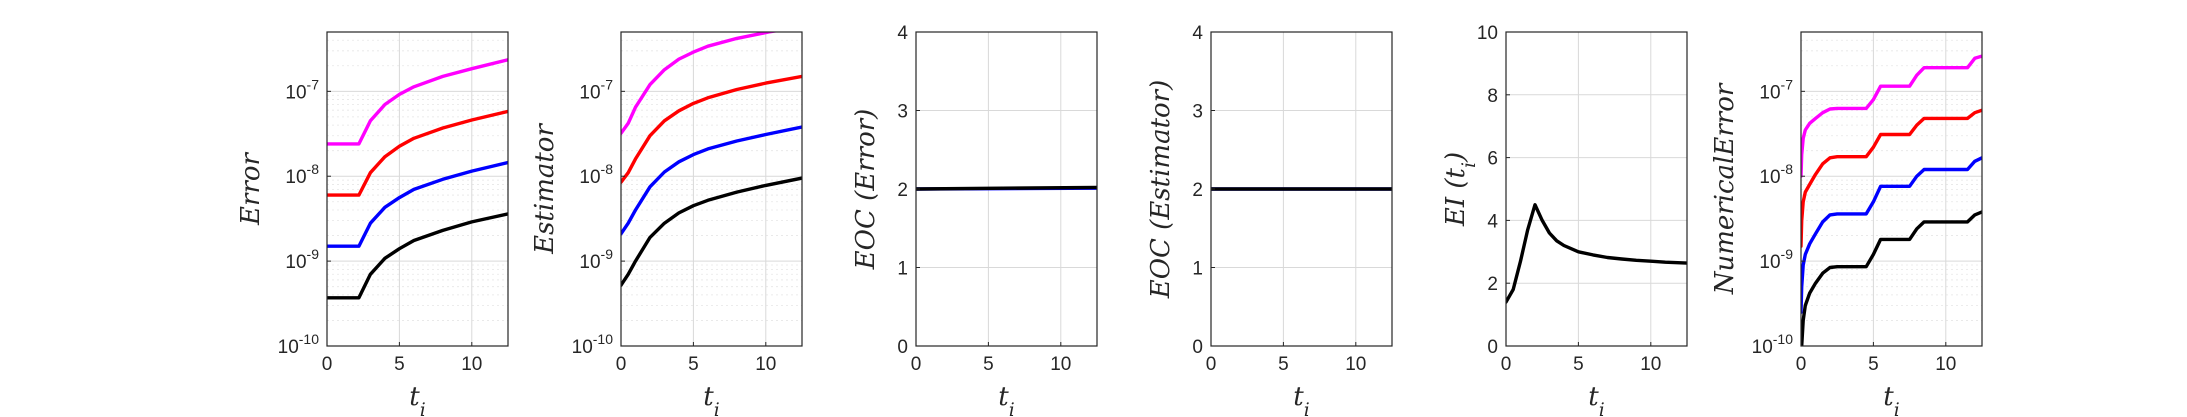 The height and width of the screenshot is (417, 2187). I want to click on chart-0-series-0-line, so click(417, 102).